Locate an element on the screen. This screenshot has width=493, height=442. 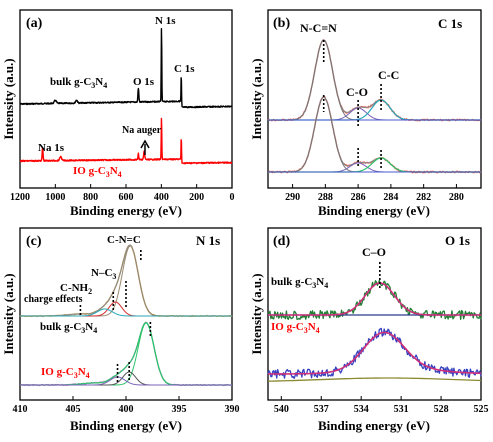
xtick-label: 1000 is located at coordinates (55, 197).